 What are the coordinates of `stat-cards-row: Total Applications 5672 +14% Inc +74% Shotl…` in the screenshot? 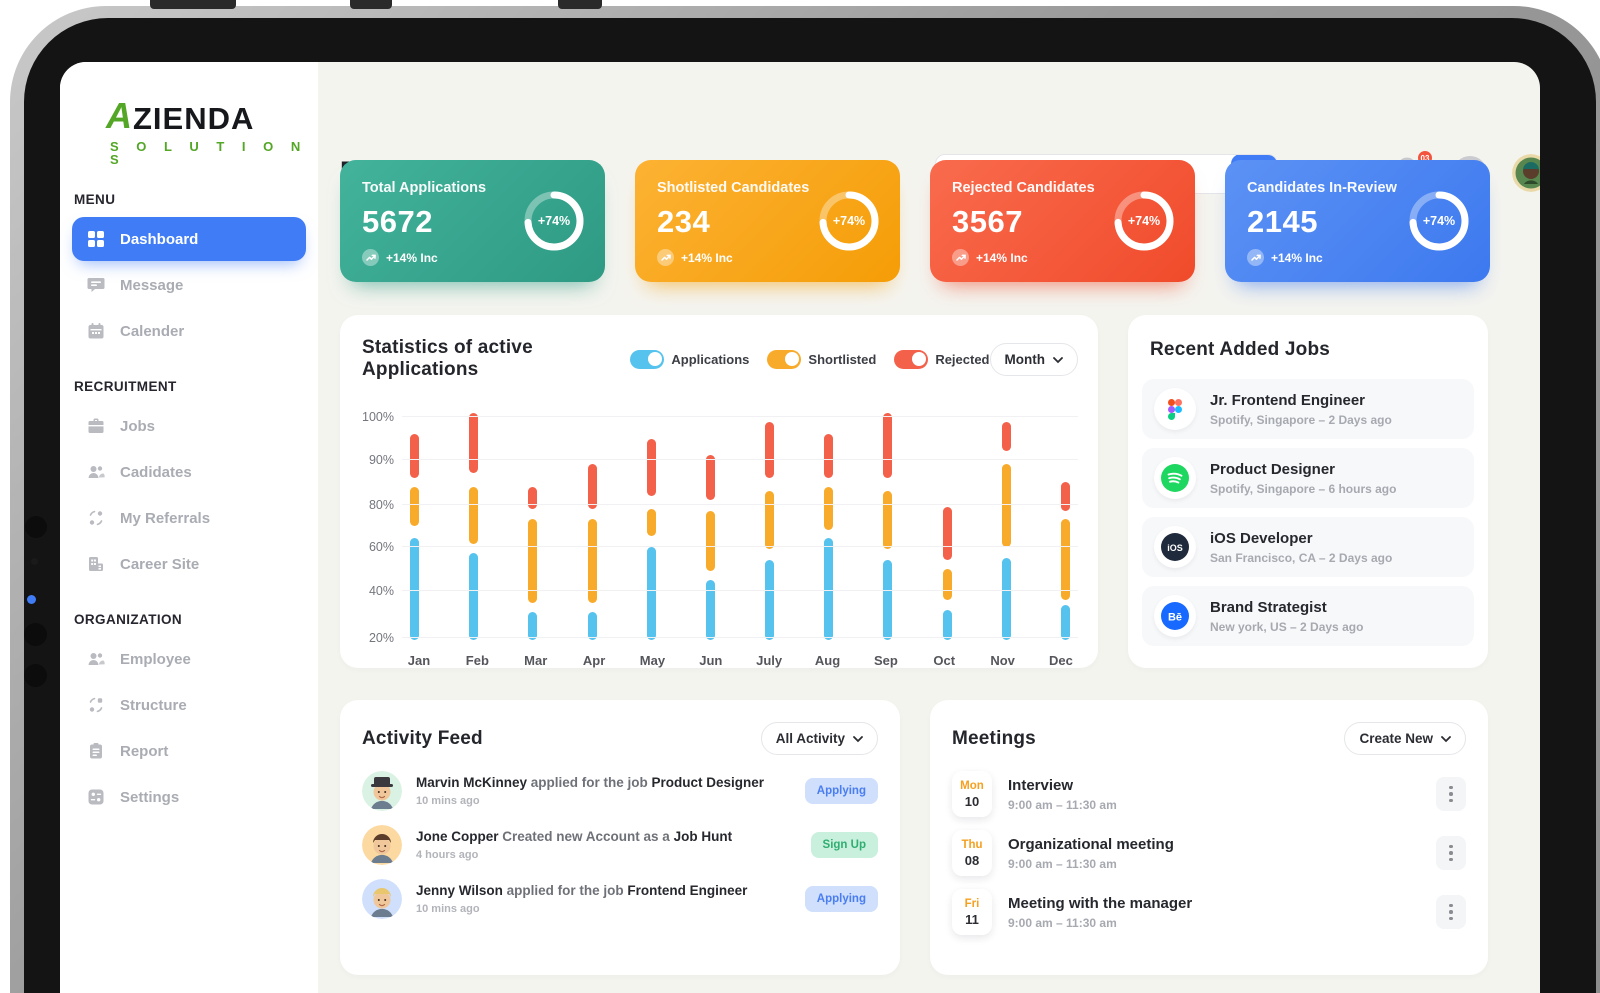 It's located at (924, 221).